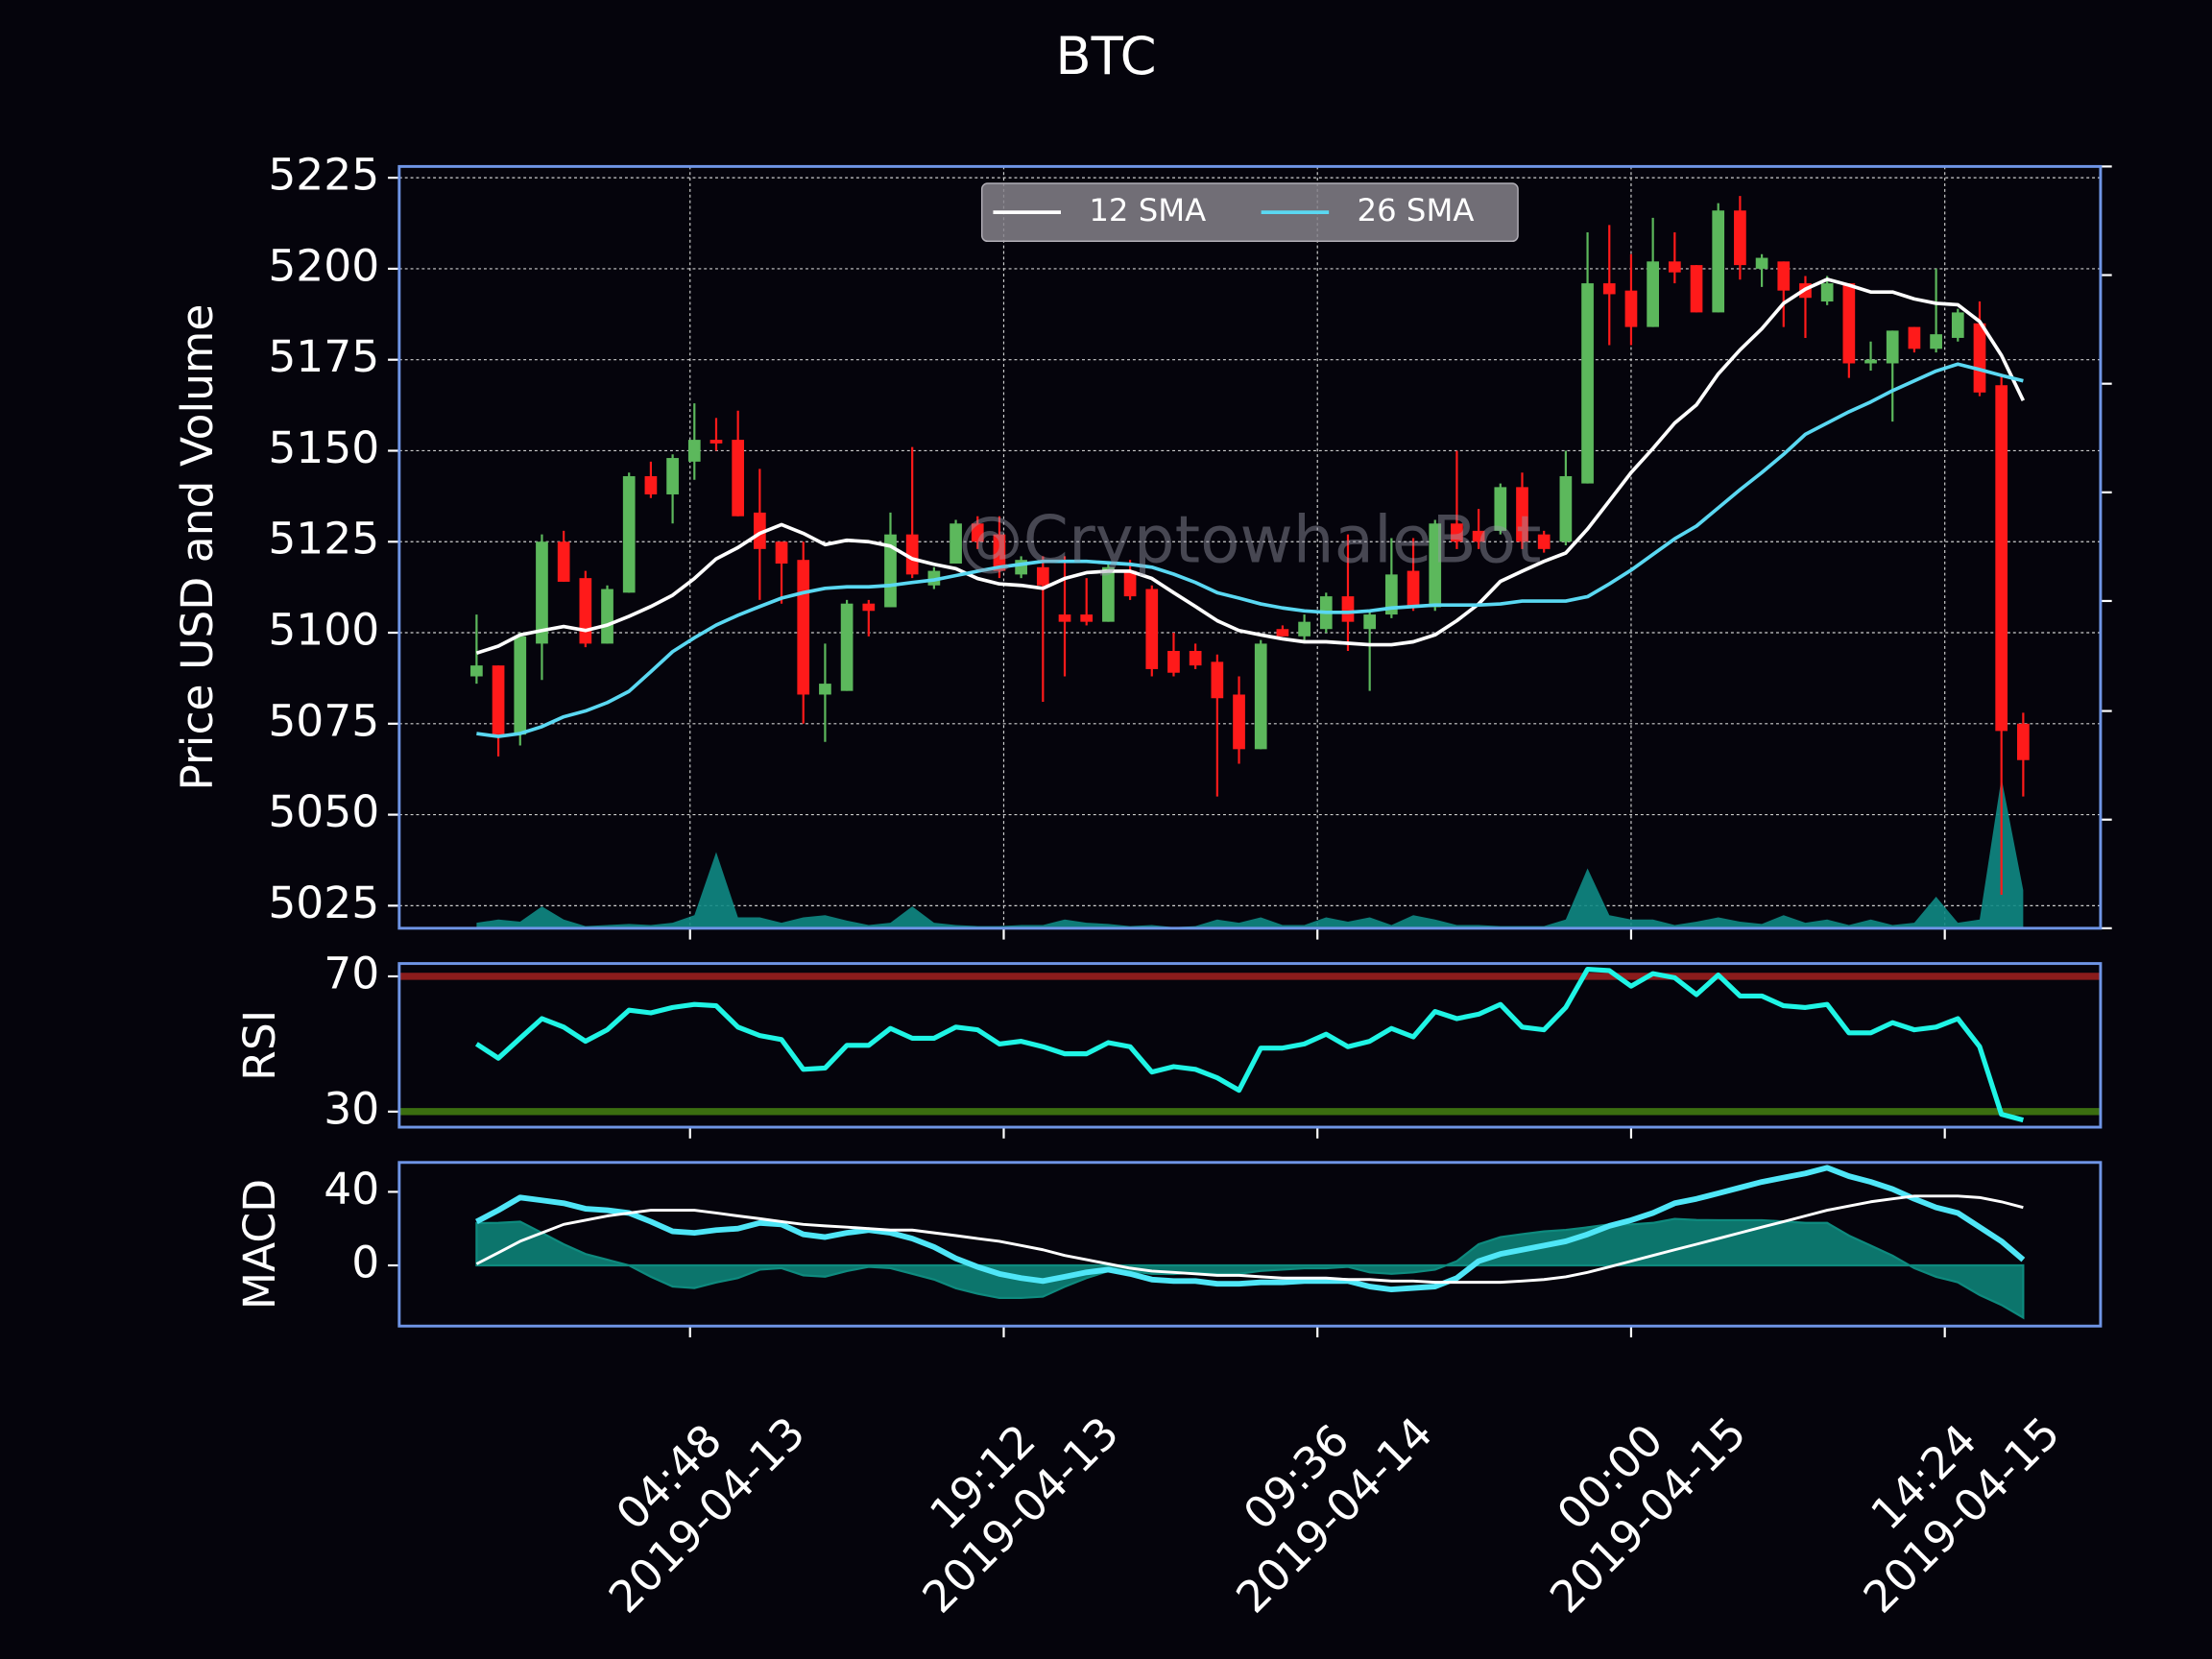  Describe the element at coordinates (351, 1189) in the screenshot. I see `y-tick-label: 40` at that location.